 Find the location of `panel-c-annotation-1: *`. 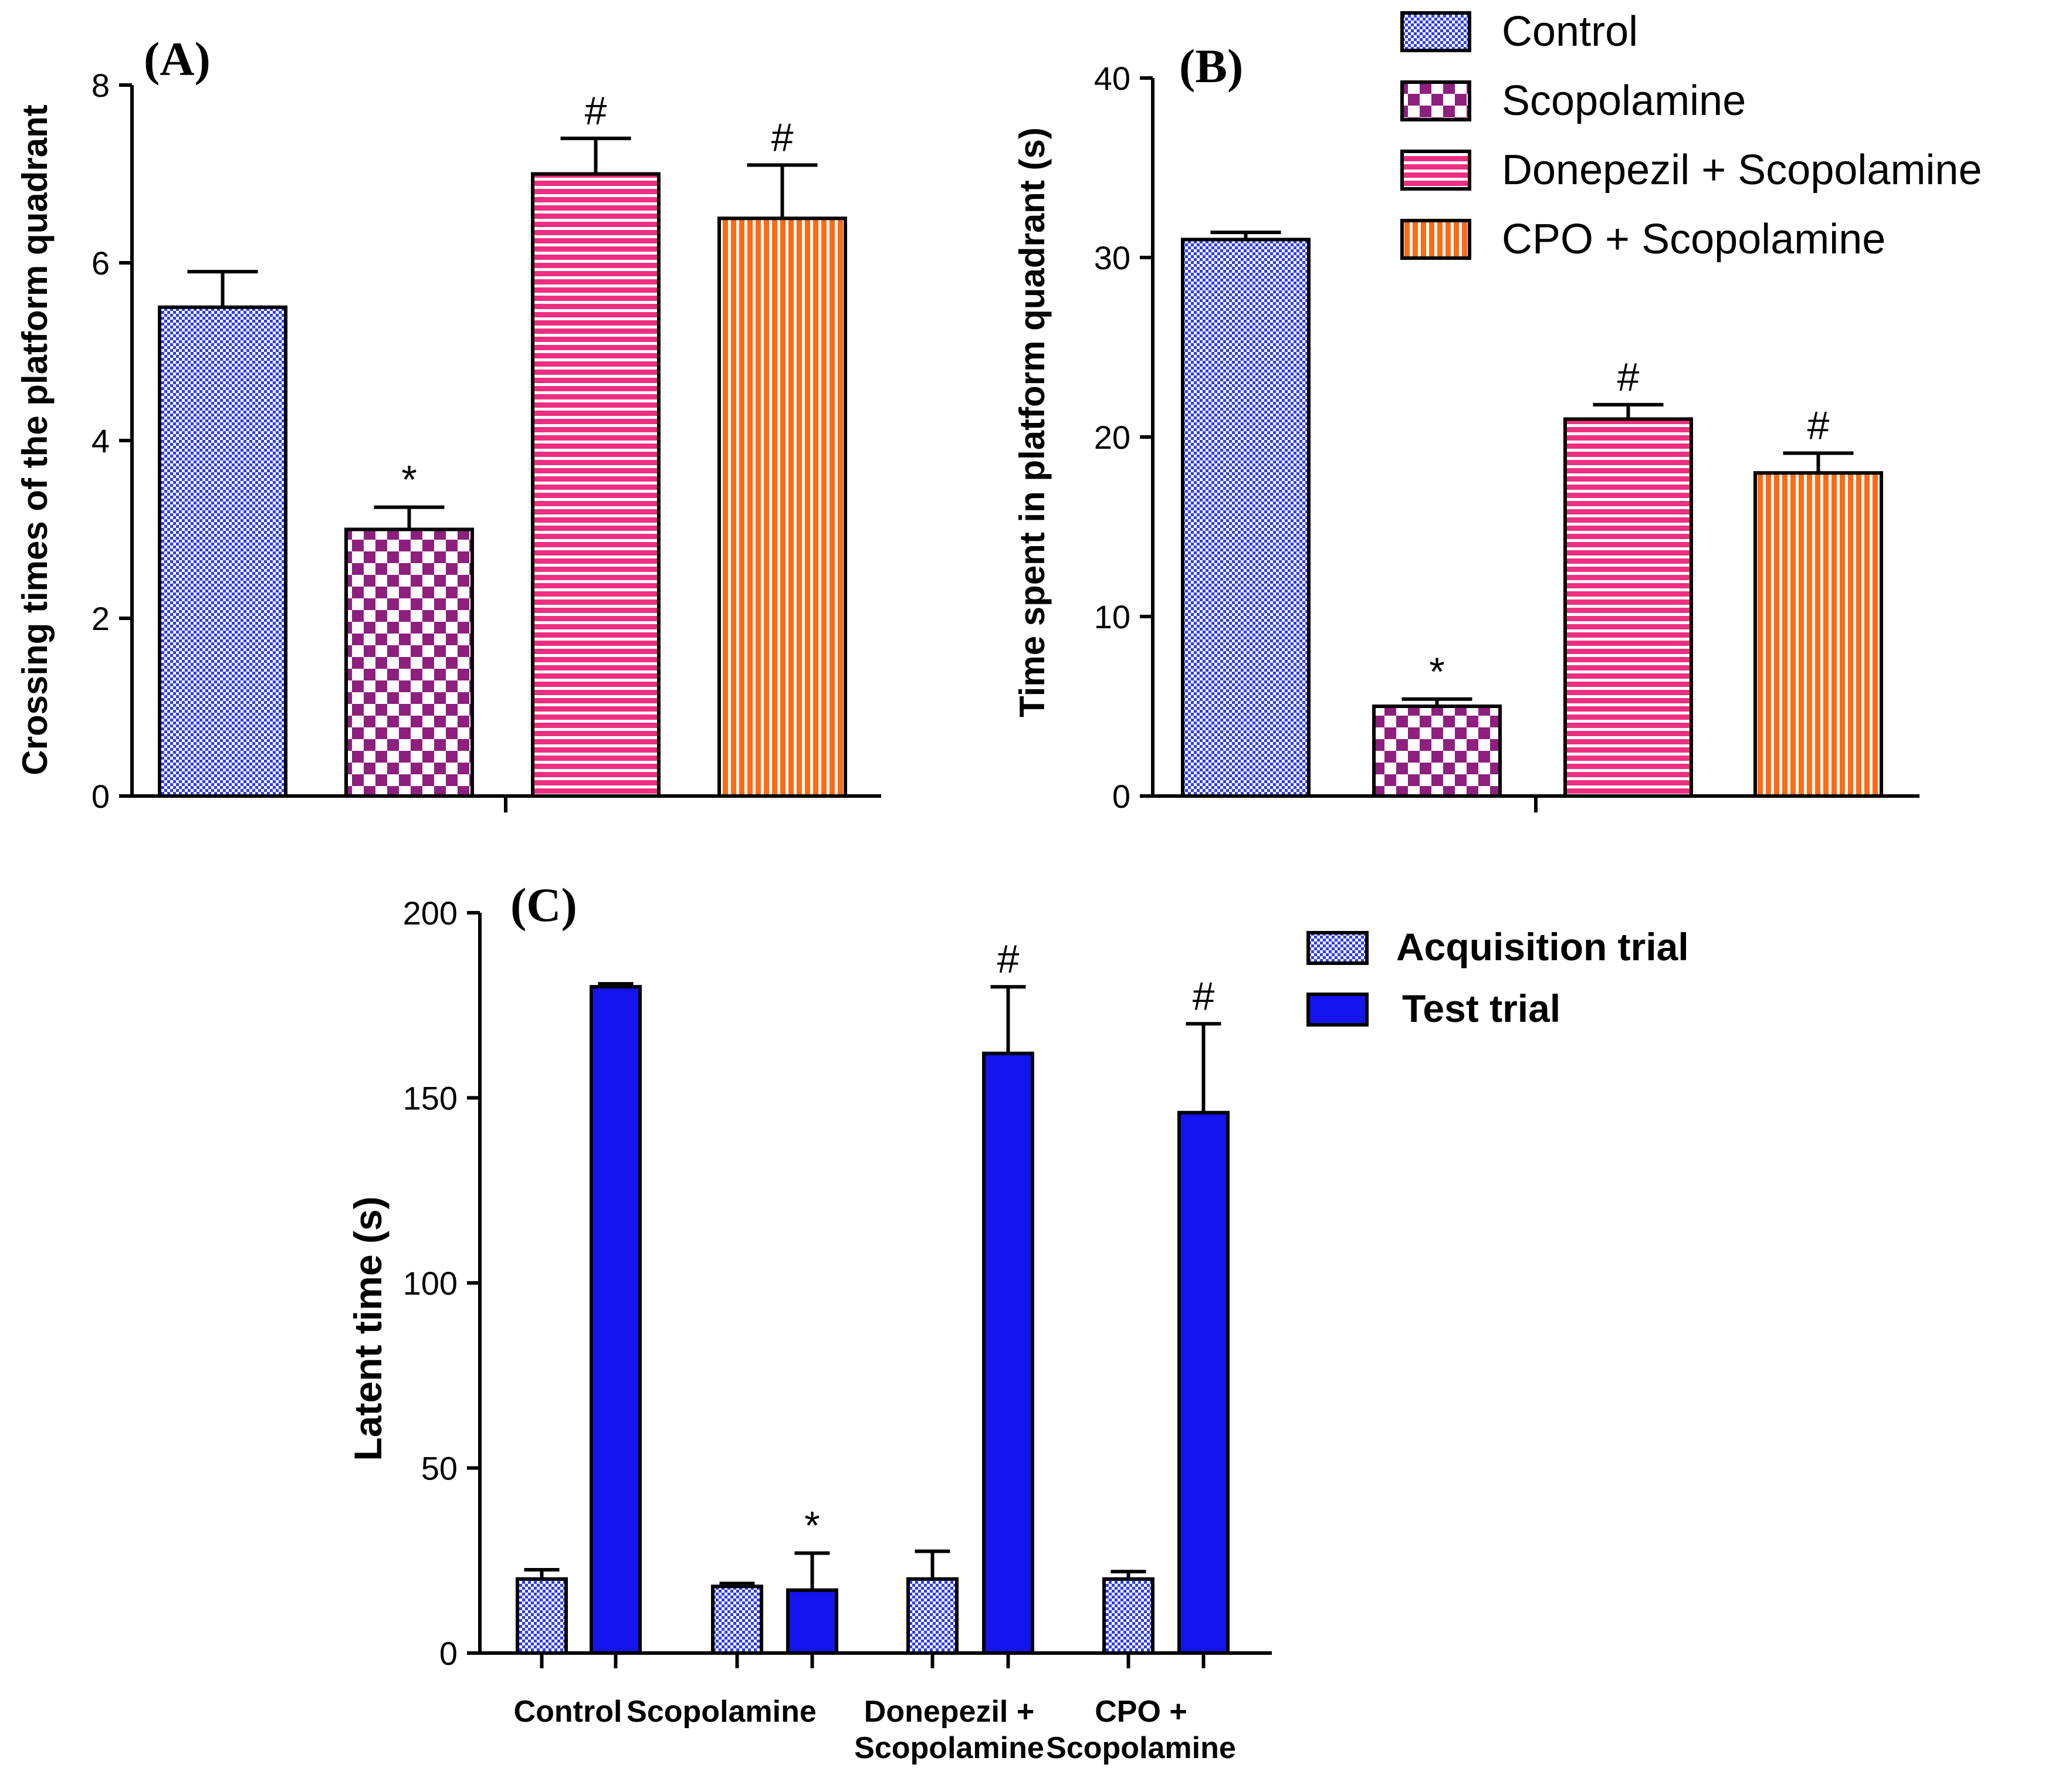

panel-c-annotation-1: * is located at coordinates (812, 1525).